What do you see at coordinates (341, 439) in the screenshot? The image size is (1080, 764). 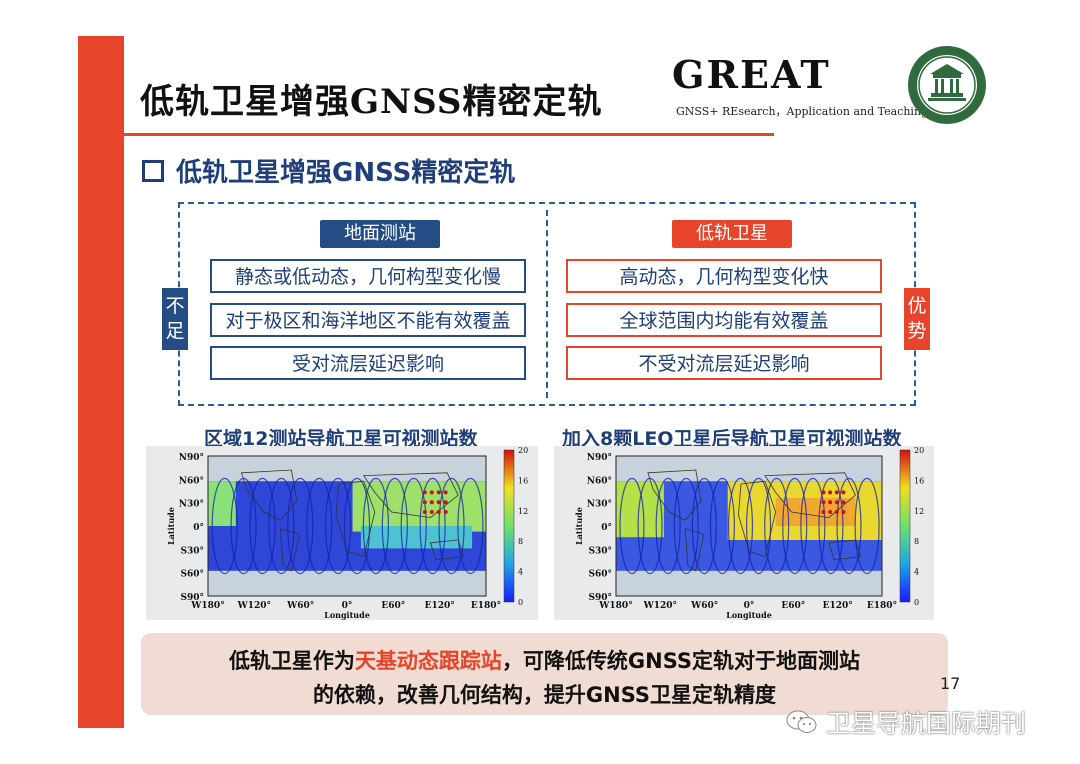 I see `map-title-regional: 区域12测站导航卫星可视测站数` at bounding box center [341, 439].